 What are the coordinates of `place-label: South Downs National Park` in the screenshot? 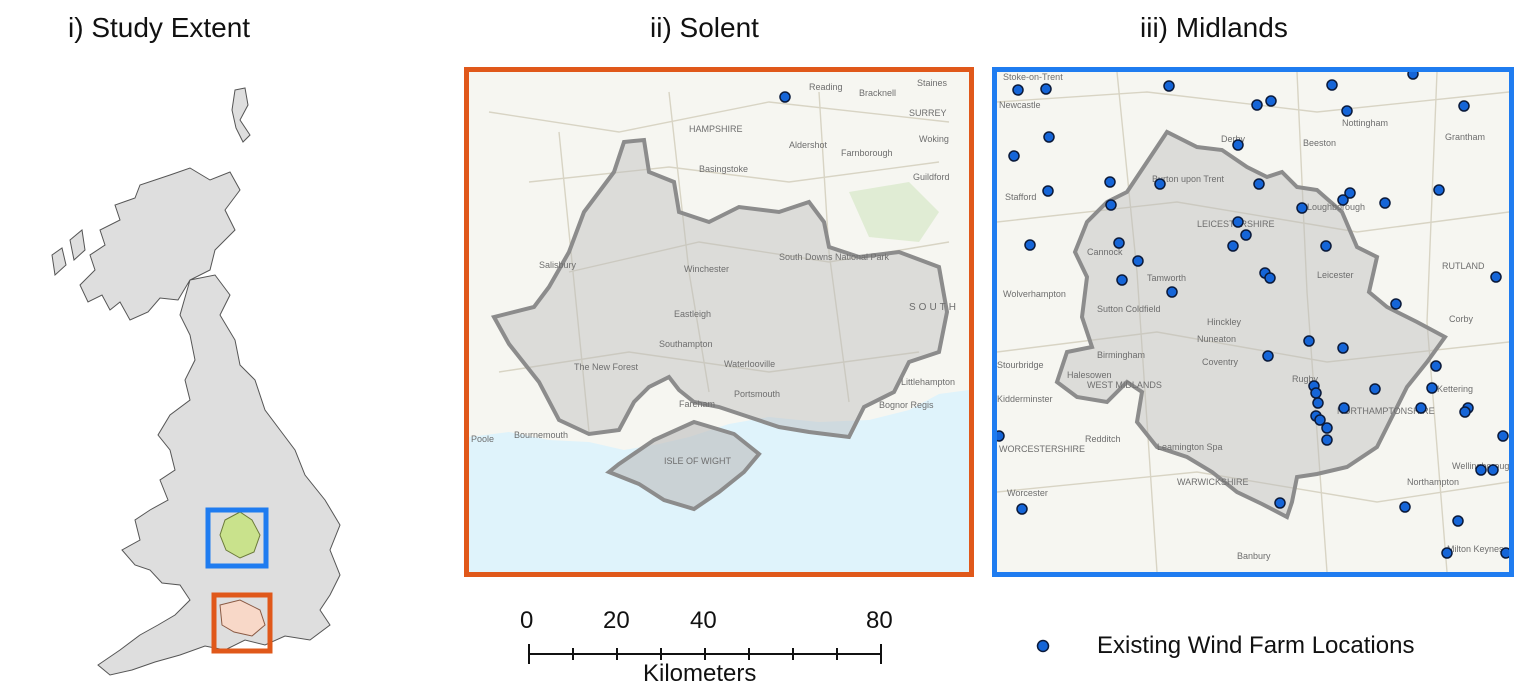 It's located at (834, 257).